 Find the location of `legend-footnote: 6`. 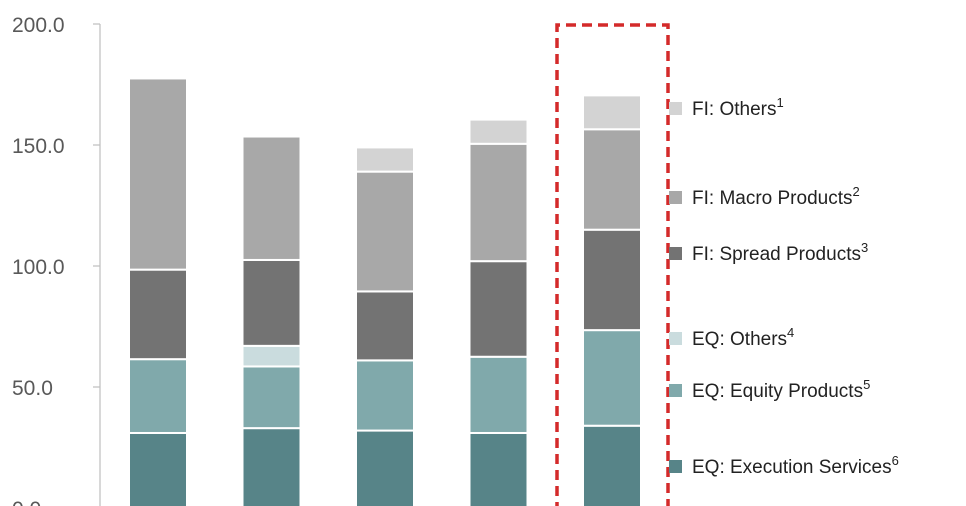

legend-footnote: 6 is located at coordinates (895, 460).